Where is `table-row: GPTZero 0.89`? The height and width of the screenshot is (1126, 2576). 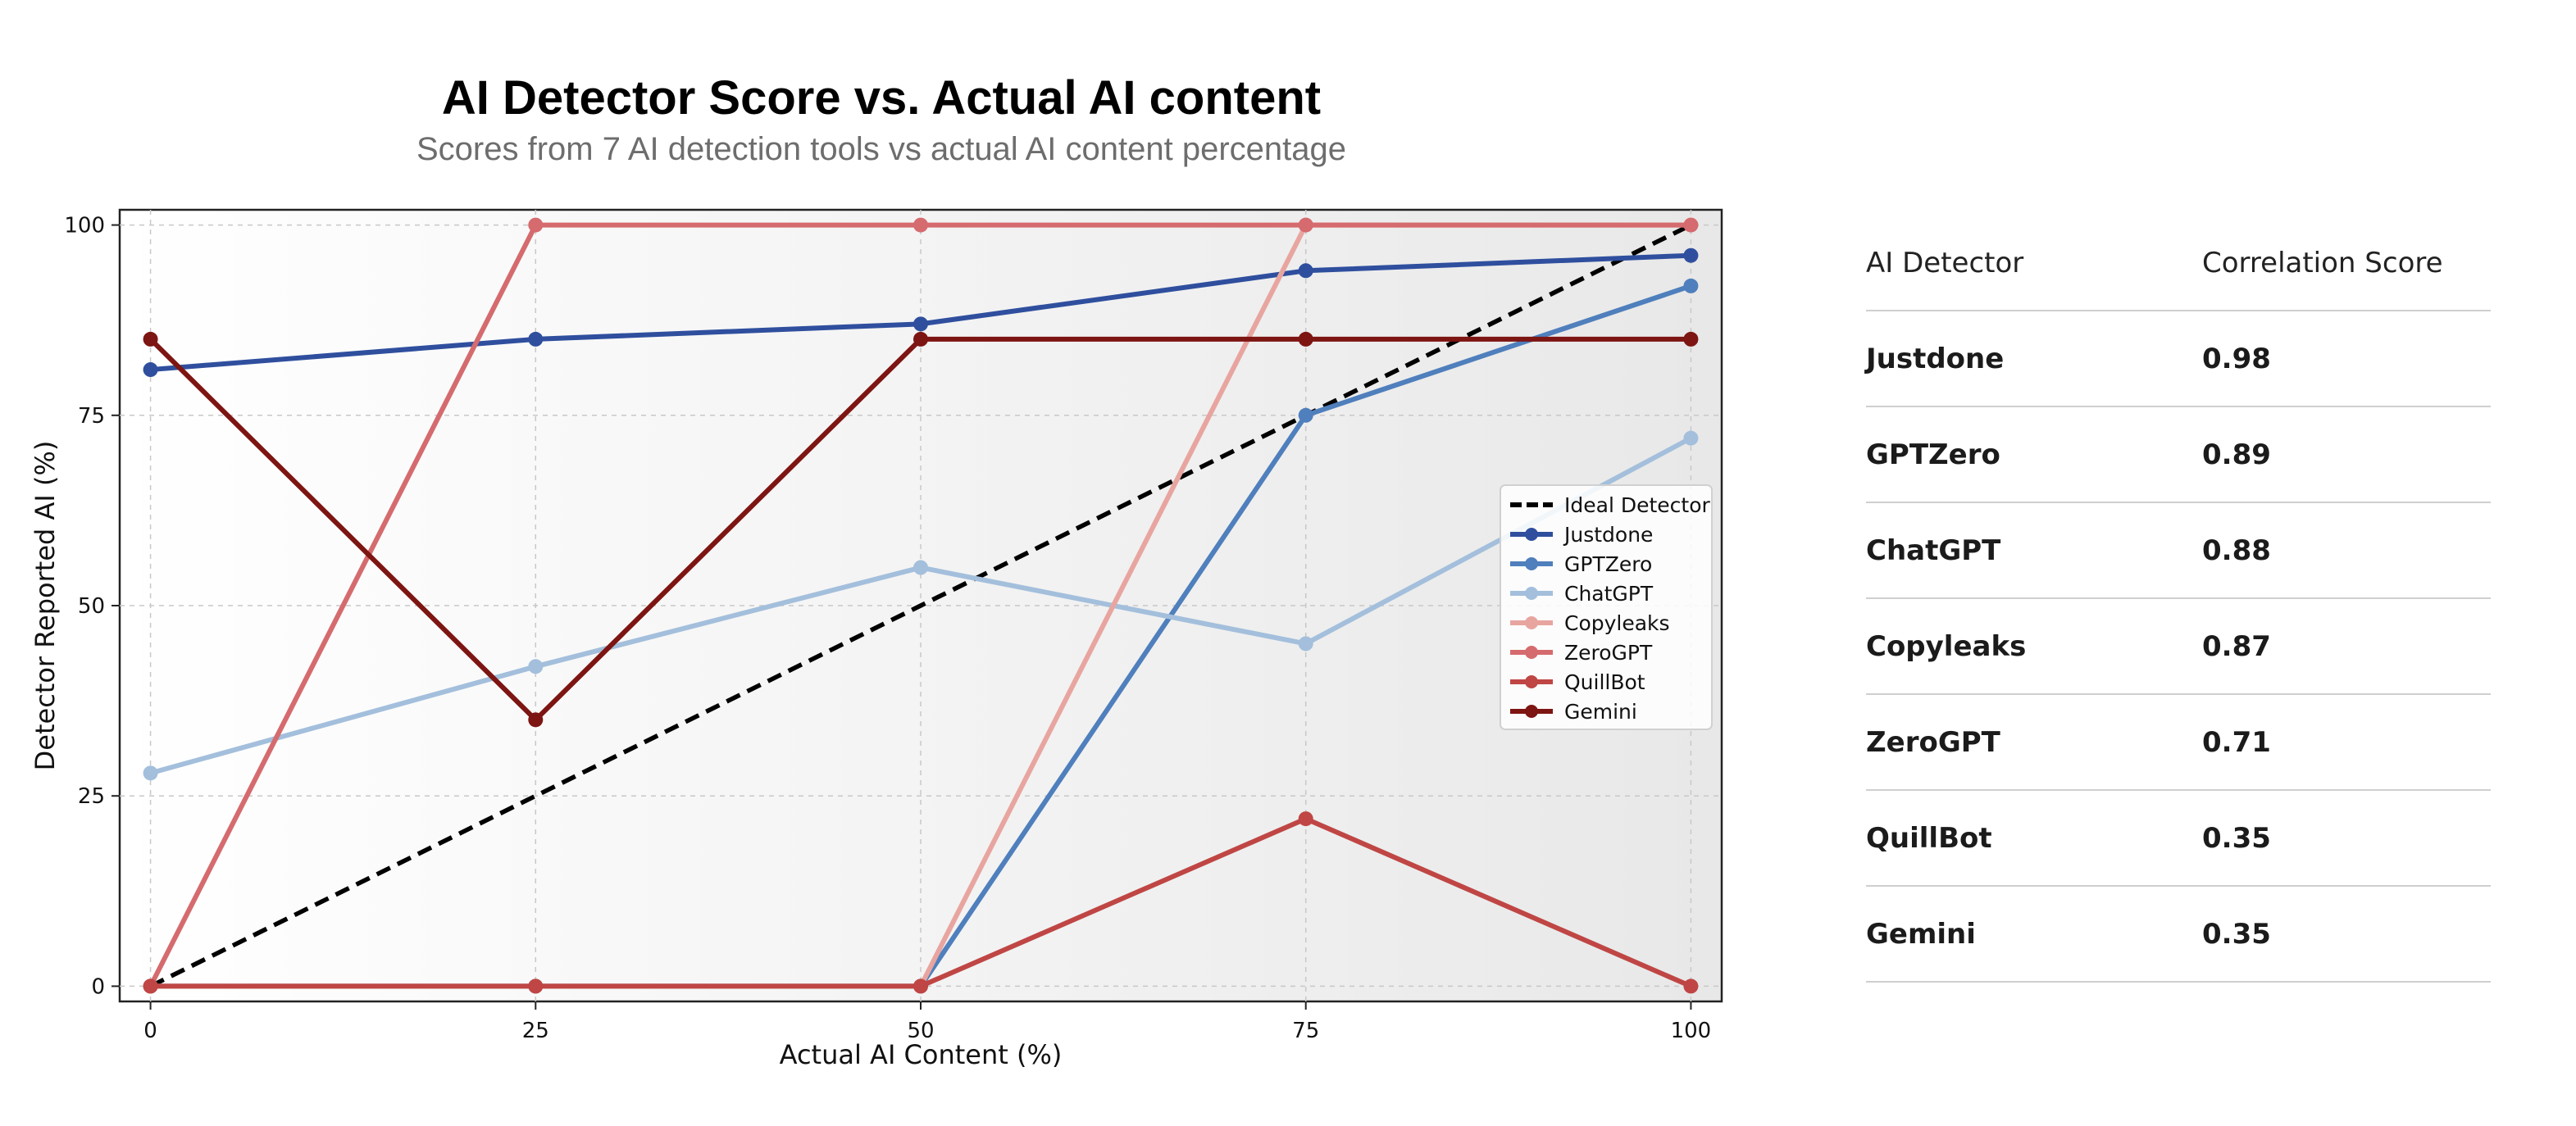
table-row: GPTZero 0.89 is located at coordinates (2178, 455).